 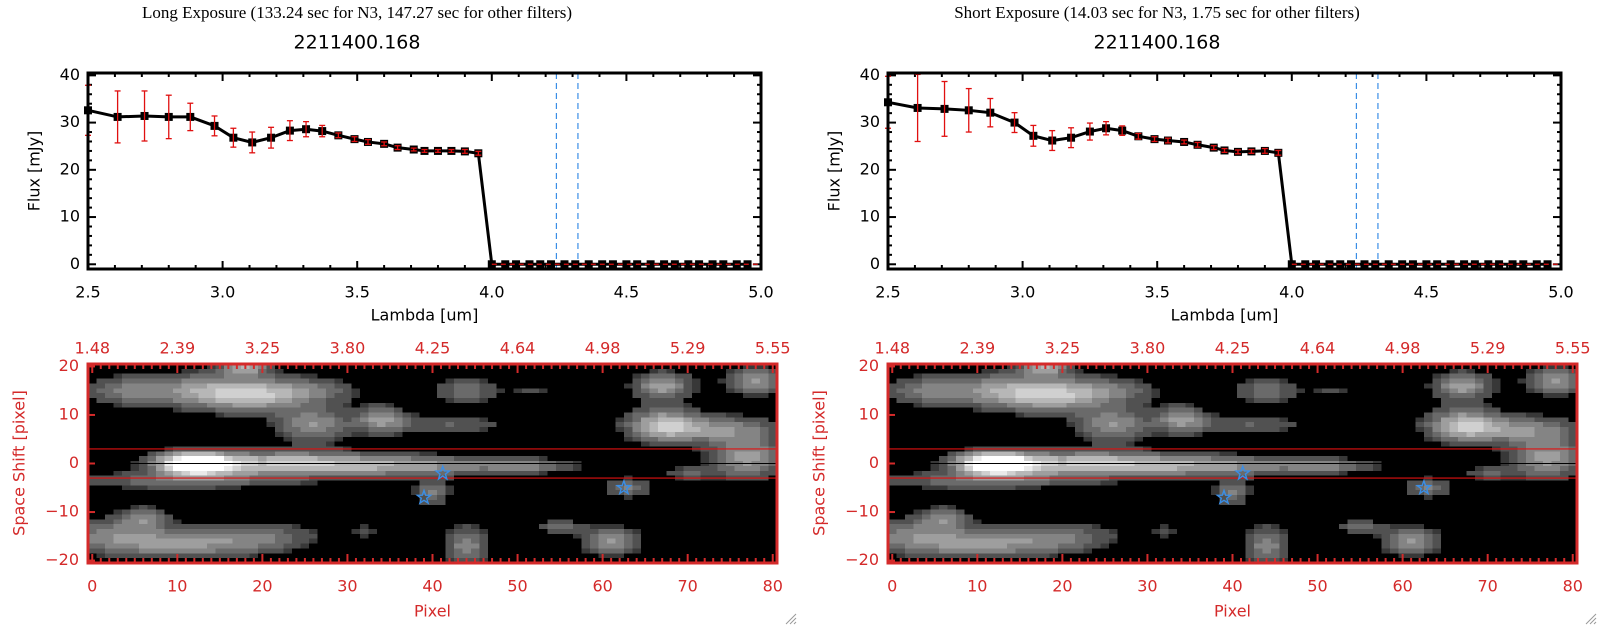 What do you see at coordinates (626, 292) in the screenshot?
I see `x-tick-label: 4.5` at bounding box center [626, 292].